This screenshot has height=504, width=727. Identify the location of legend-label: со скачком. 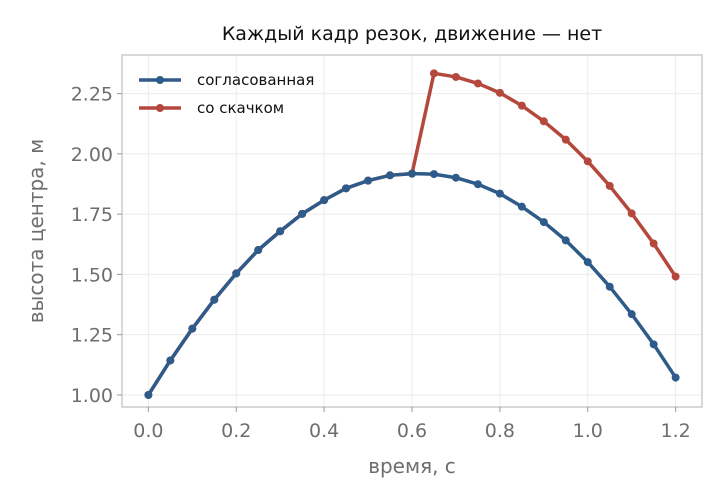
(240, 108).